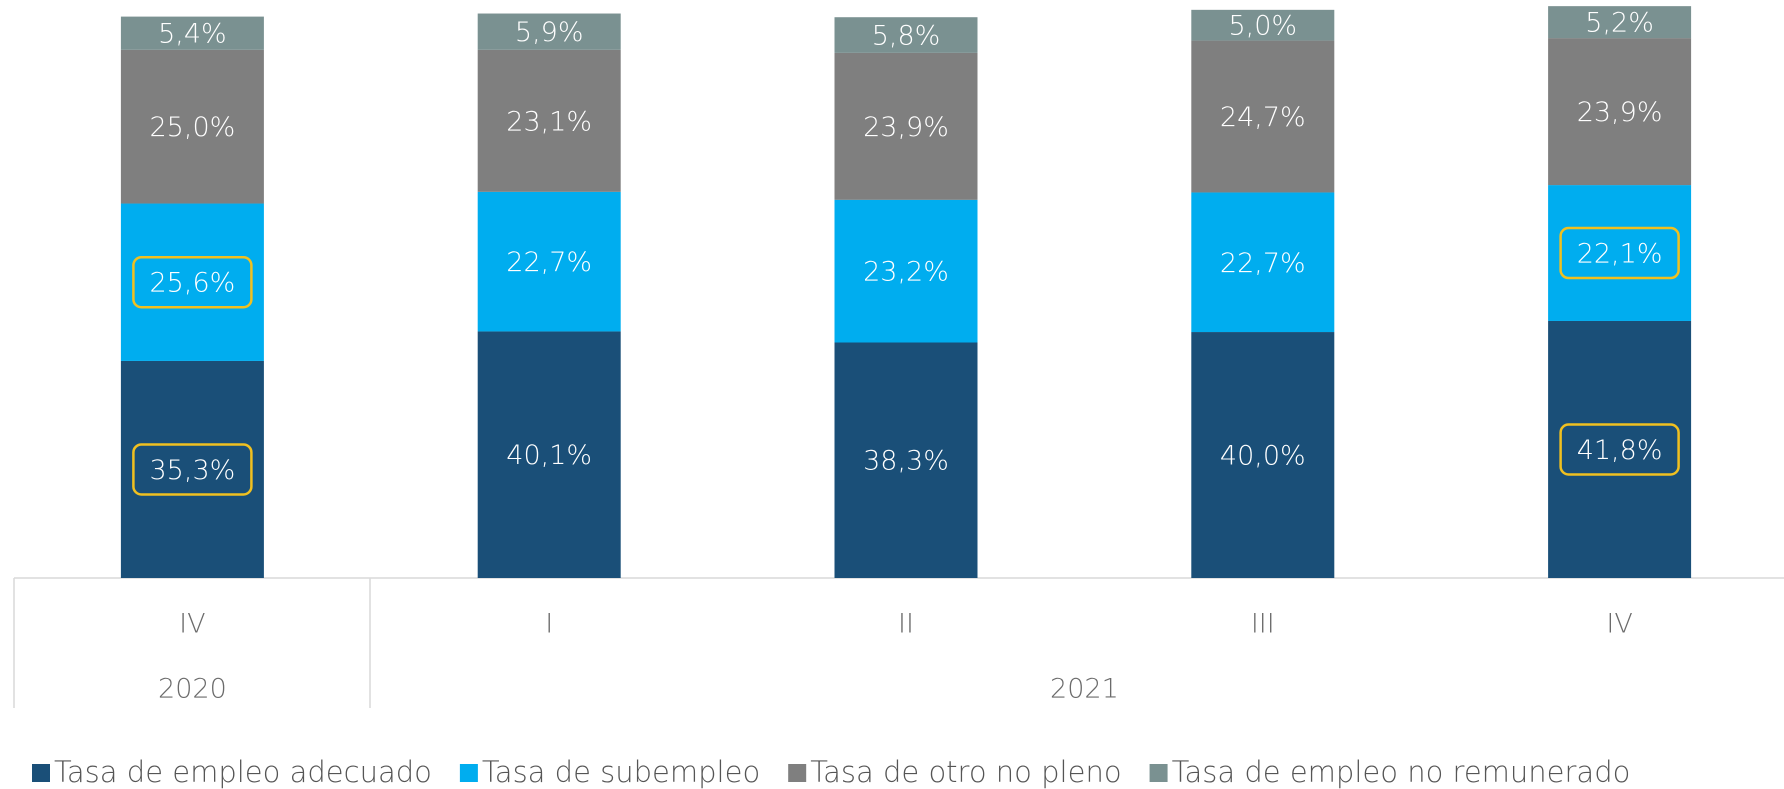 This screenshot has width=1784, height=789. I want to click on x-tick-label: III, so click(1263, 624).